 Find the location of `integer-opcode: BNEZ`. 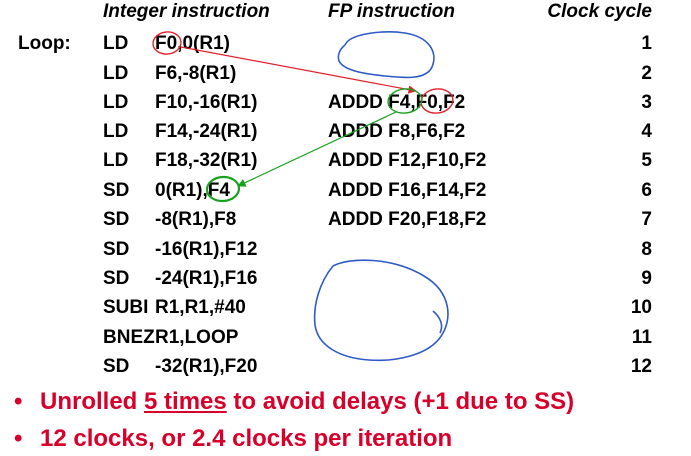

integer-opcode: BNEZ is located at coordinates (129, 337).